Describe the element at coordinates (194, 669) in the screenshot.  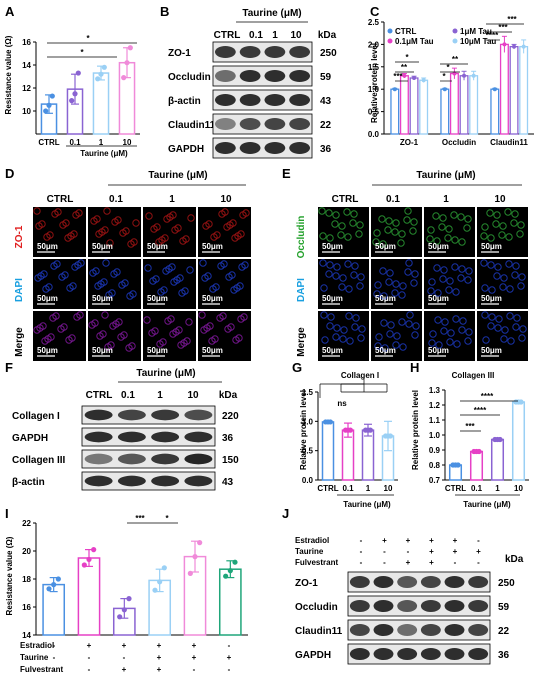
I see `sign-i-signs-2-4: -` at that location.